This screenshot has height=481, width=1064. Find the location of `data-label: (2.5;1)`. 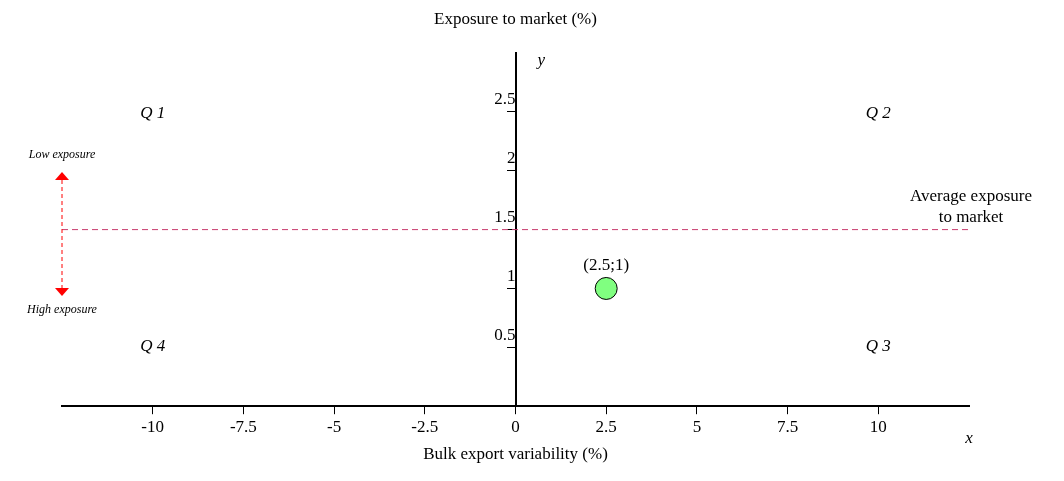

data-label: (2.5;1) is located at coordinates (606, 265).